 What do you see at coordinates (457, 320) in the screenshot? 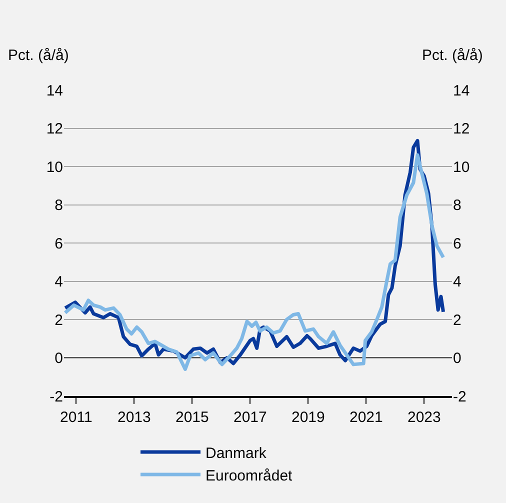
I see `y2-tick-label: 2` at bounding box center [457, 320].